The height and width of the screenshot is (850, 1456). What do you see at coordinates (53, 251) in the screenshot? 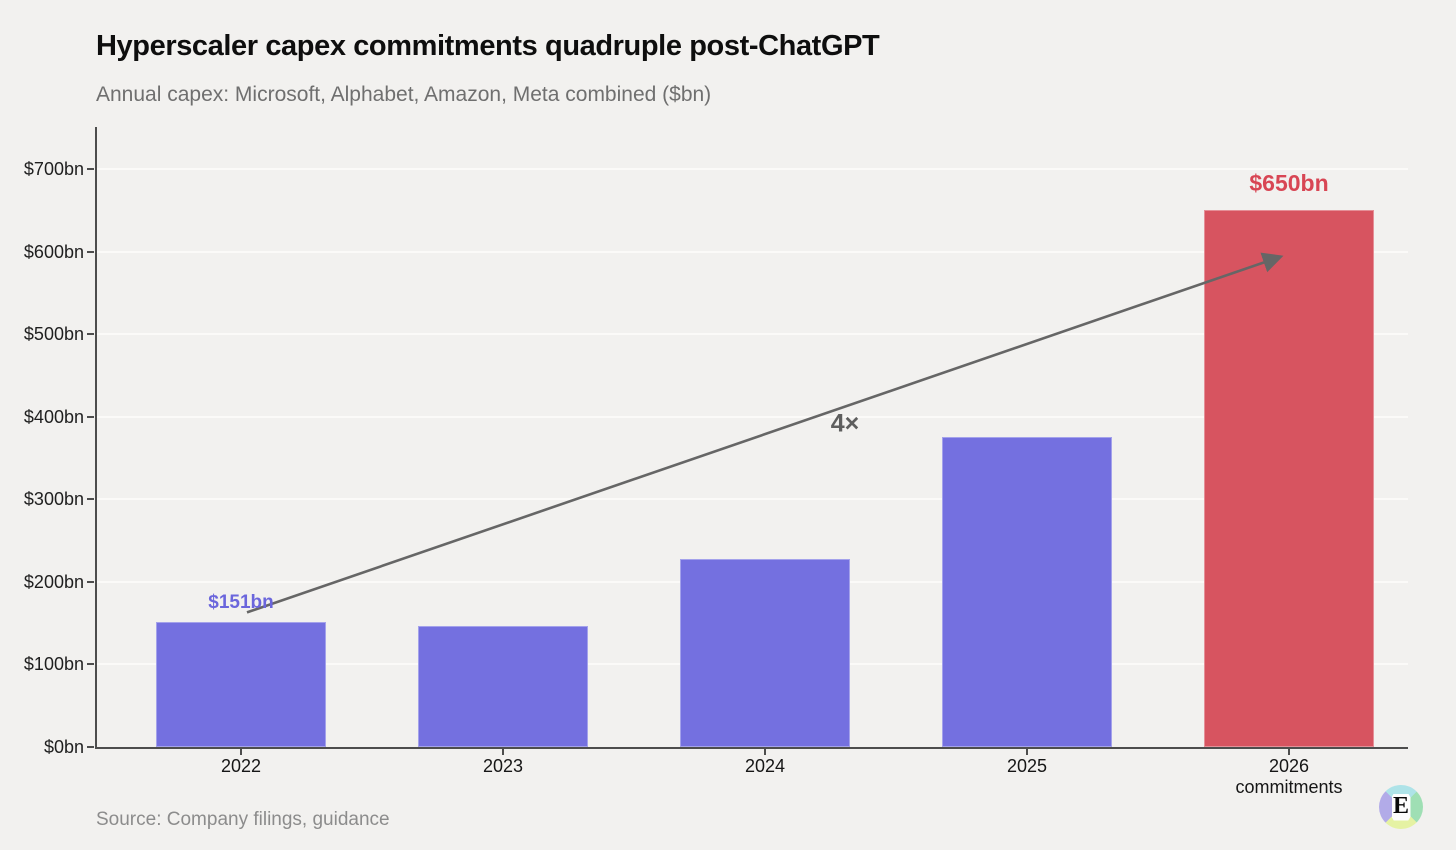
I see `y-tick-label: $600bn` at bounding box center [53, 251].